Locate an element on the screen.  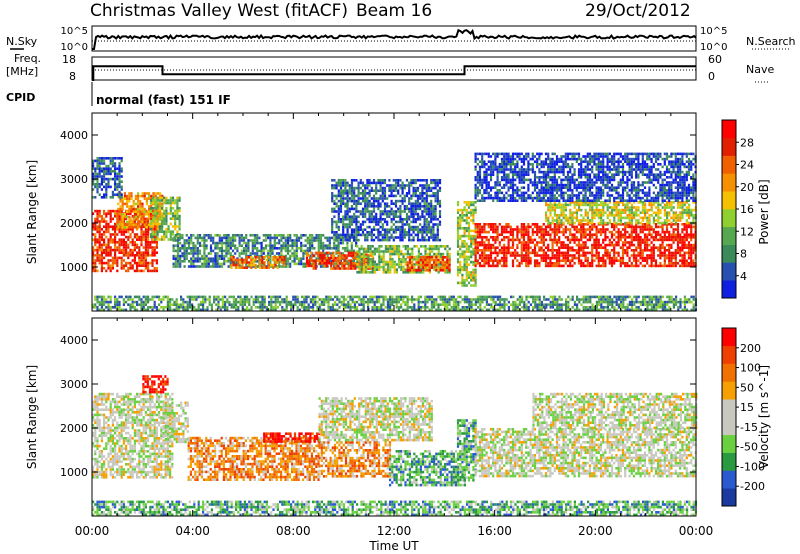
power-colorbar-tick-0: 4 is located at coordinates (743, 276).